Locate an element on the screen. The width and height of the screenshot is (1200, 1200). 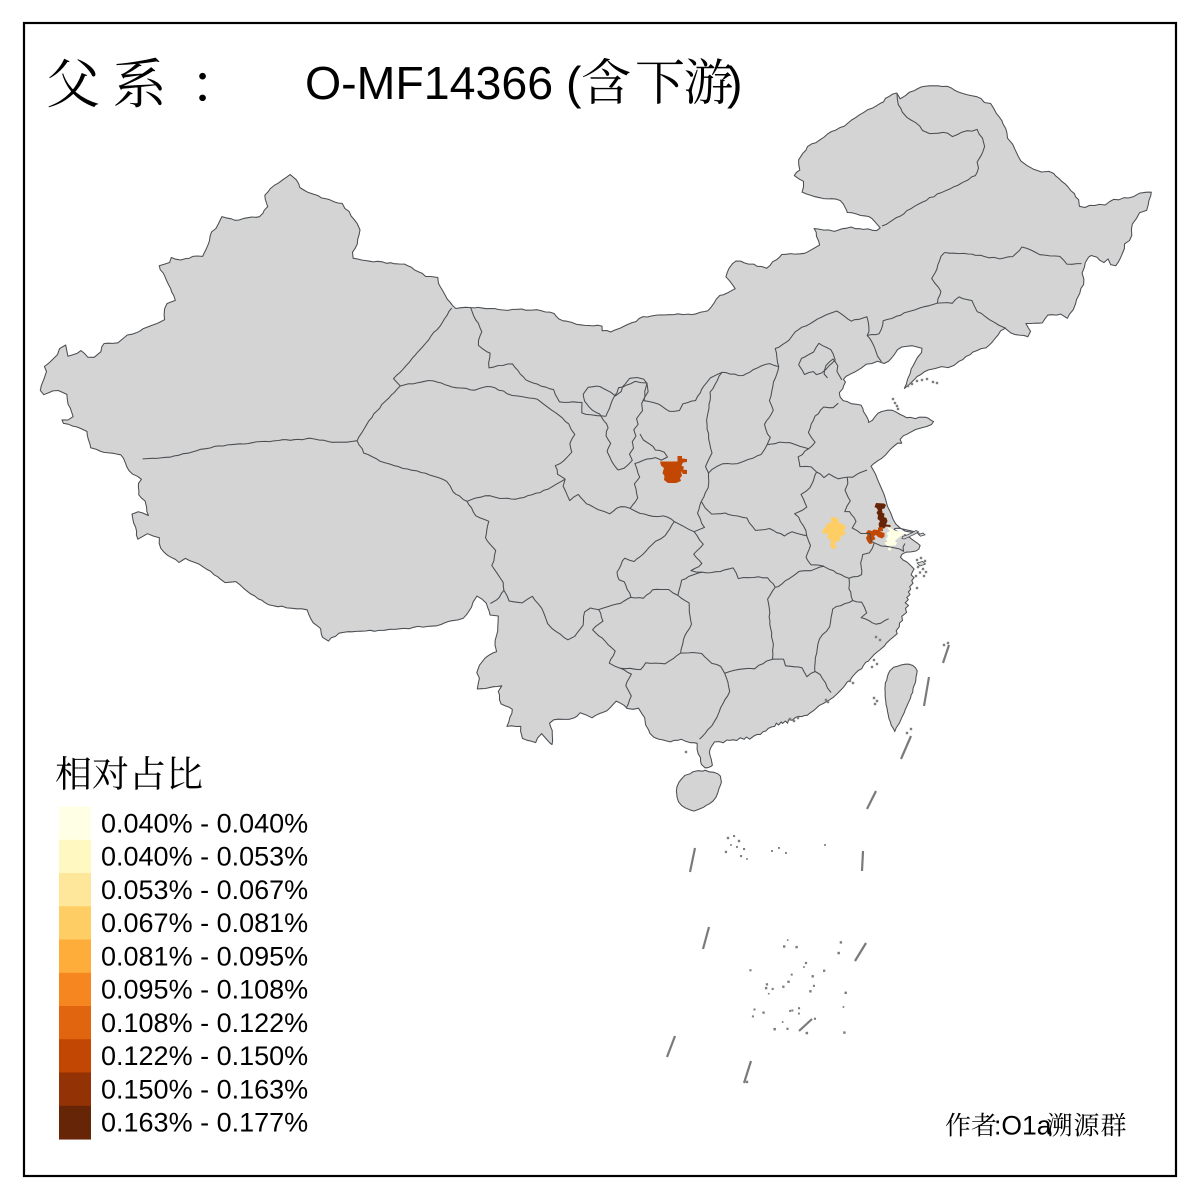
svg-text: 0.108% - 0.122% is located at coordinates (204, 1023).